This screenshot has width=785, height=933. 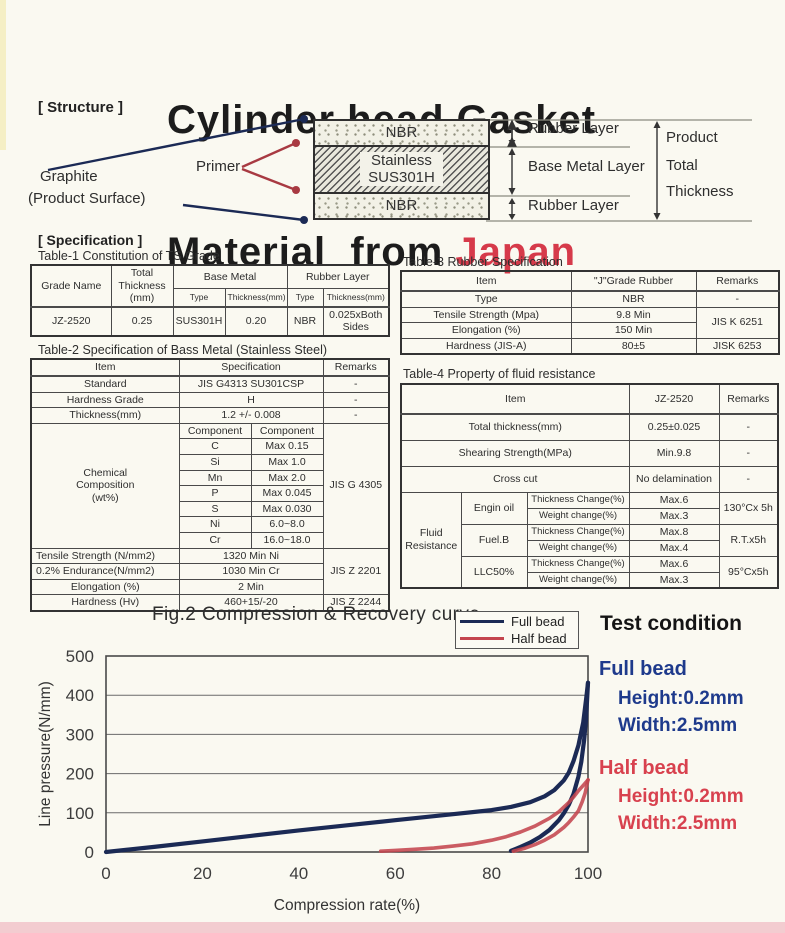 I want to click on stainless-line2: SUS301H, so click(x=401, y=177).